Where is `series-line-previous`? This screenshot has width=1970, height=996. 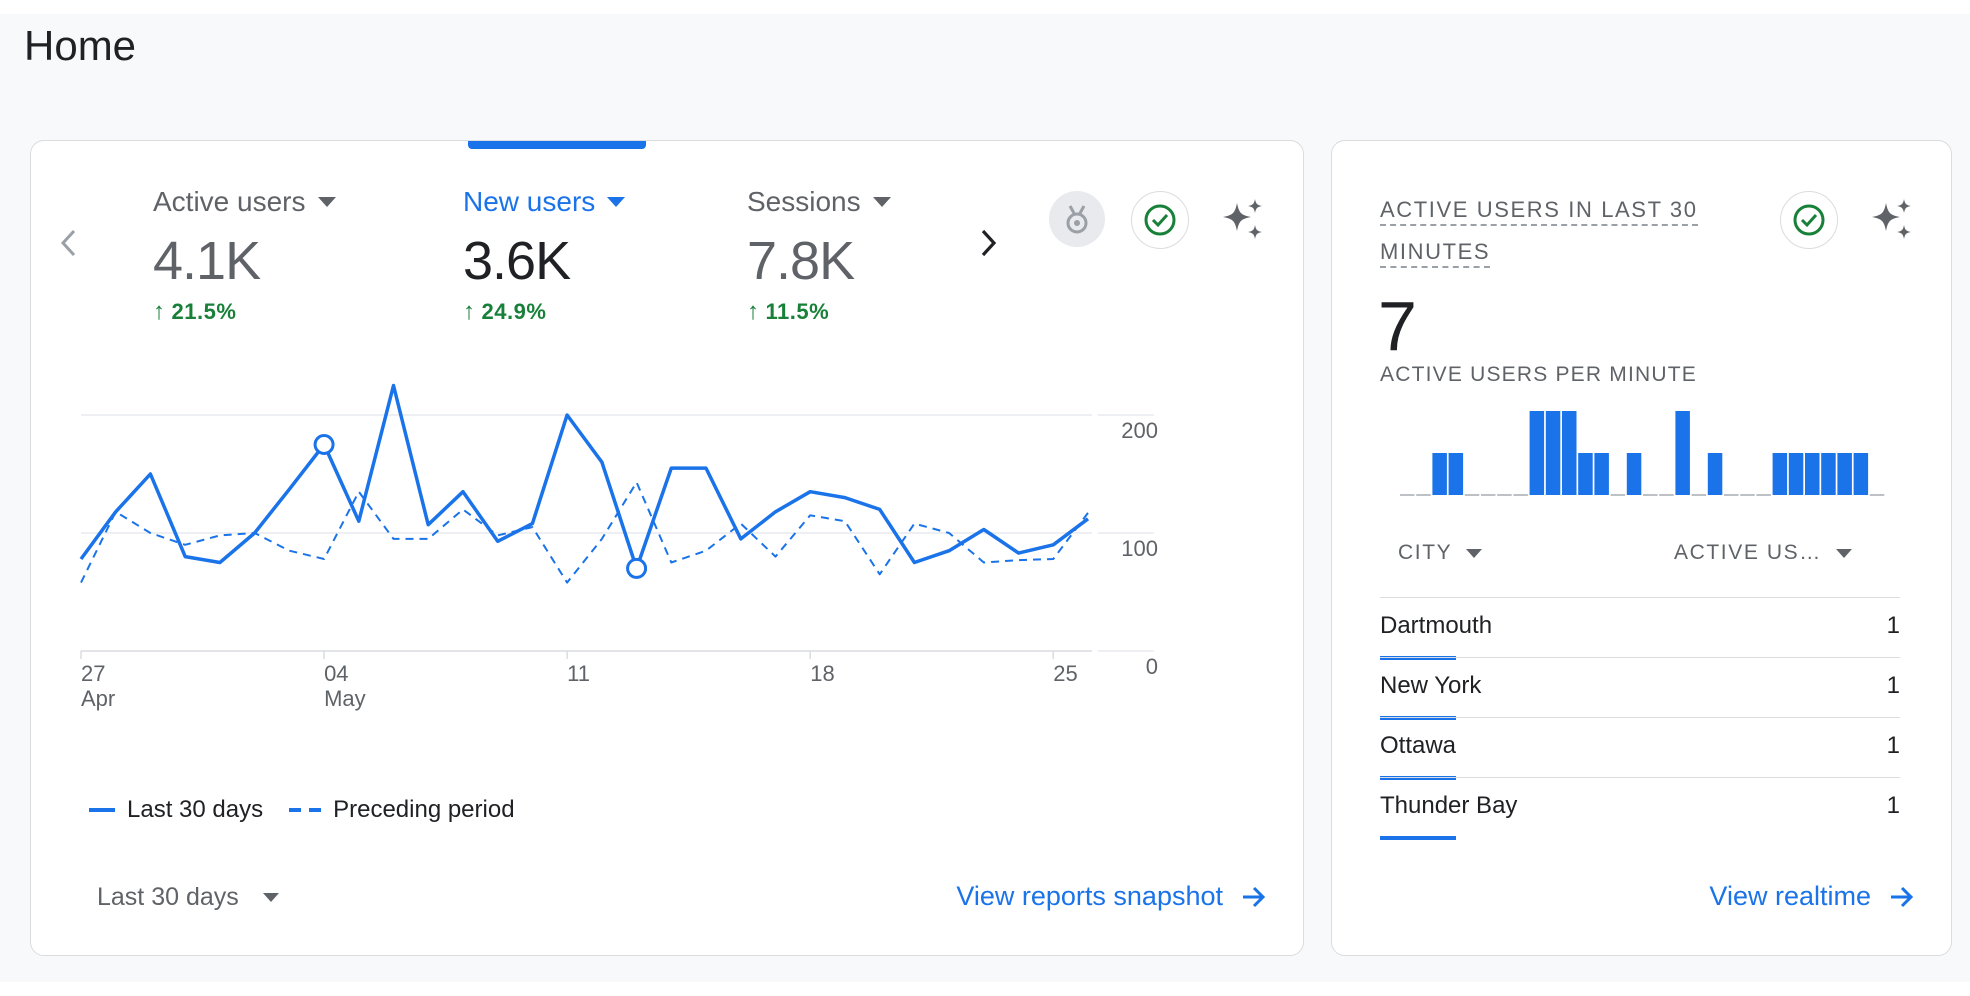
series-line-previous is located at coordinates (584, 532).